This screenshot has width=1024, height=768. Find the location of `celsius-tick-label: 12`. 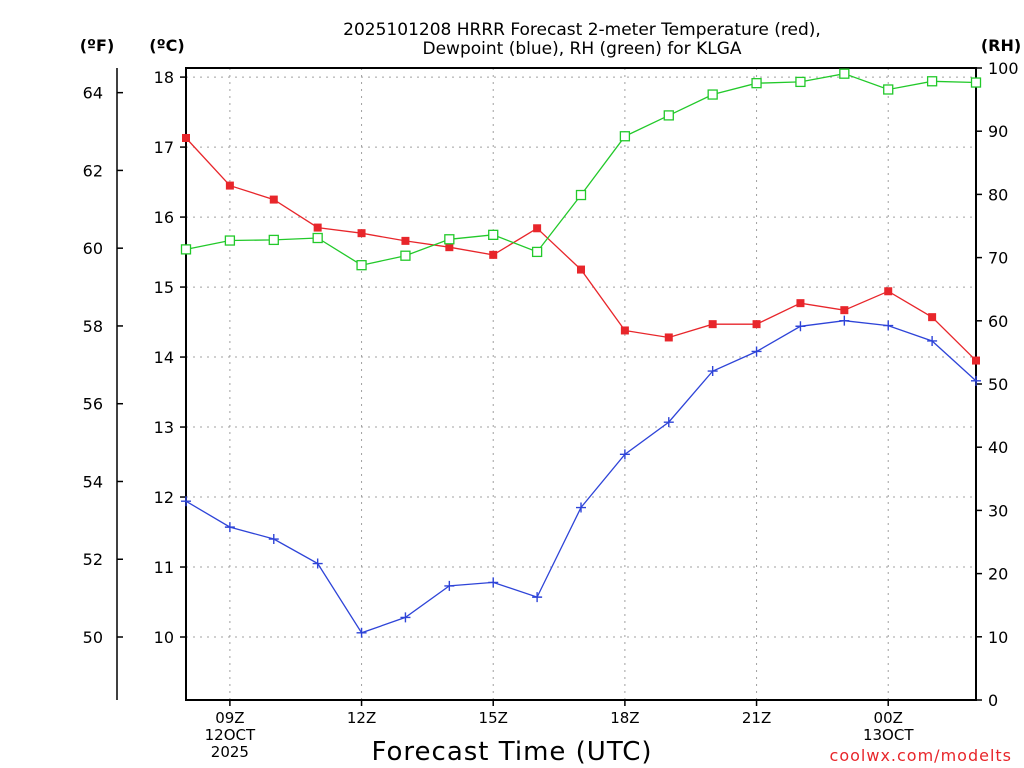

celsius-tick-label: 12 is located at coordinates (164, 497).